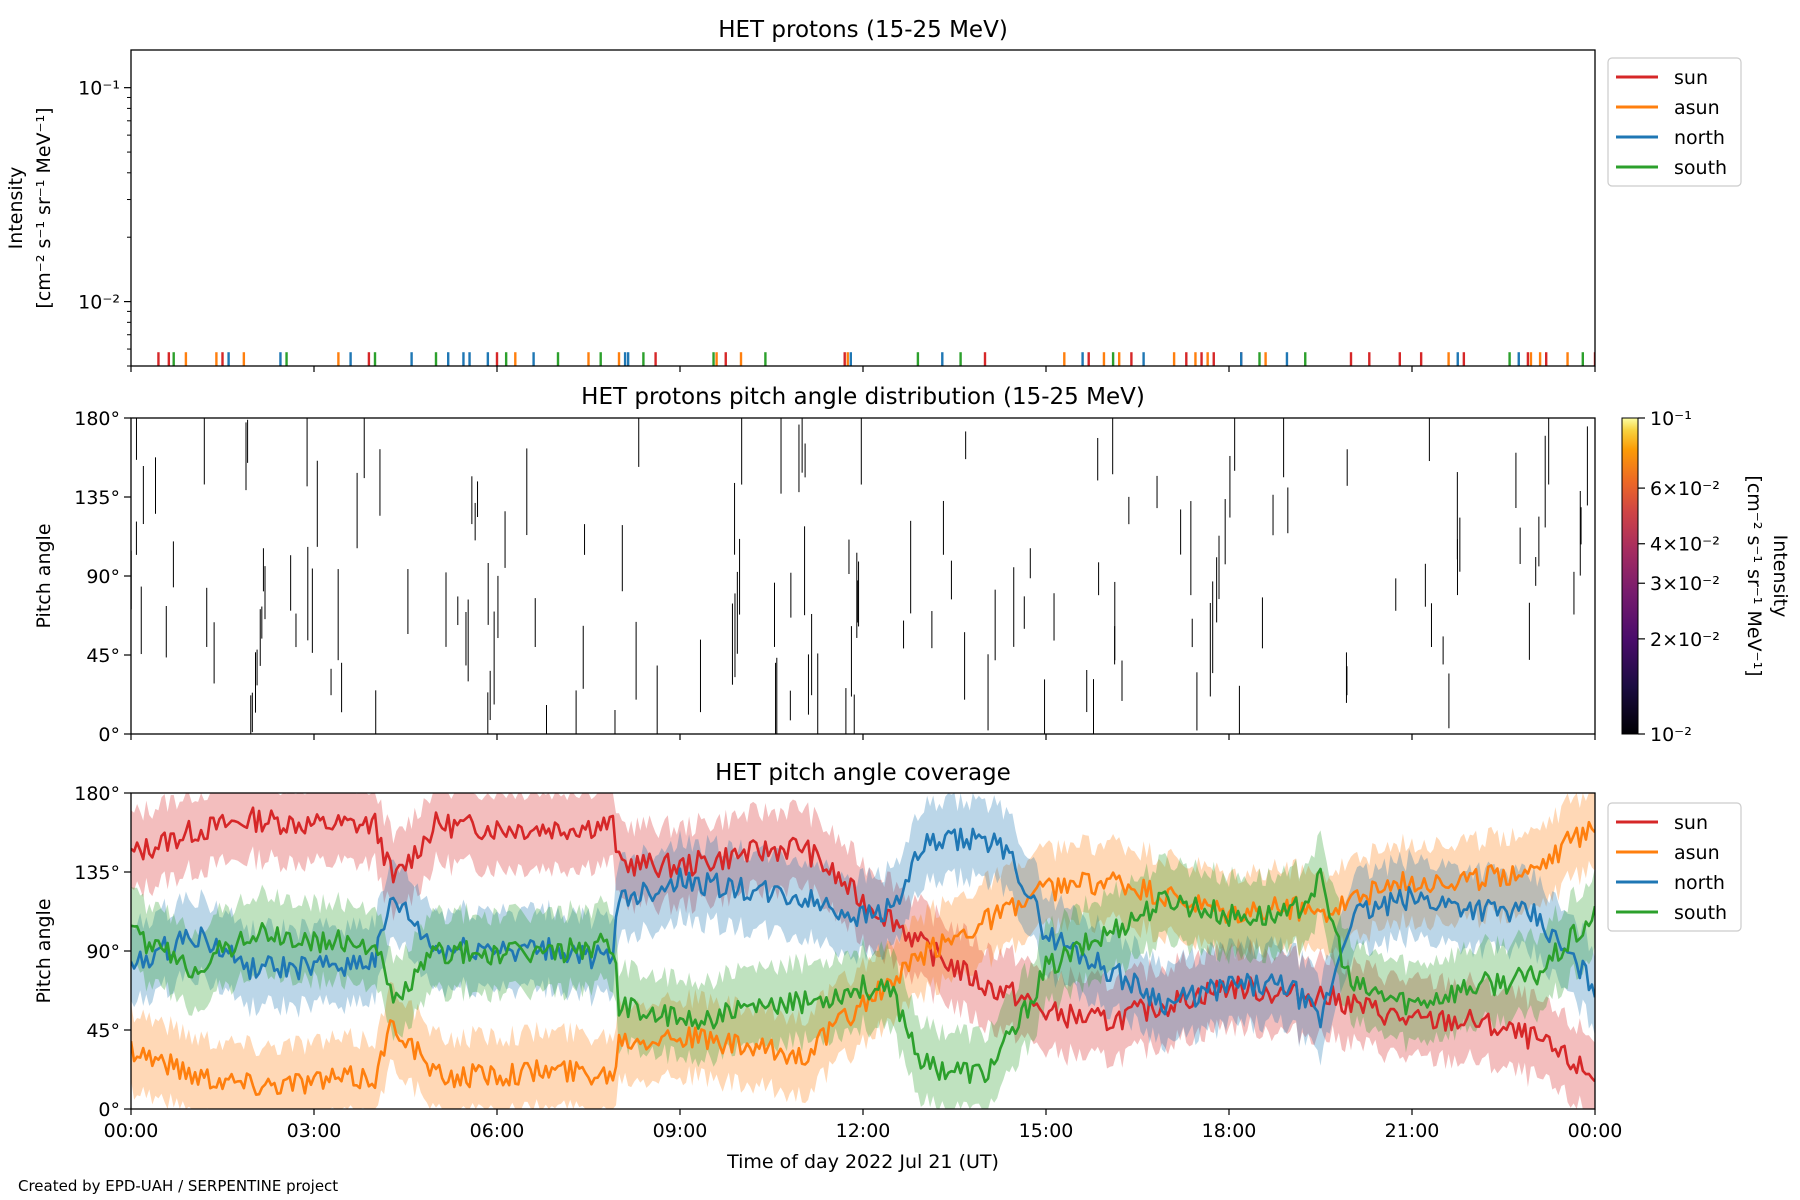  Describe the element at coordinates (44, 207) in the screenshot. I see `panel1-ylabel-line2: [cm⁻² s⁻¹ sr⁻¹ MeV⁻¹]` at that location.